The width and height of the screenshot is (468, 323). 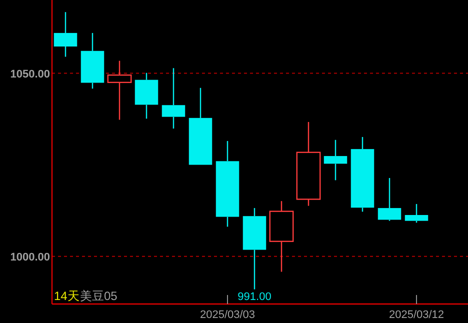 What do you see at coordinates (228, 315) in the screenshot?
I see `x-tick-label: 2025/03/03` at bounding box center [228, 315].